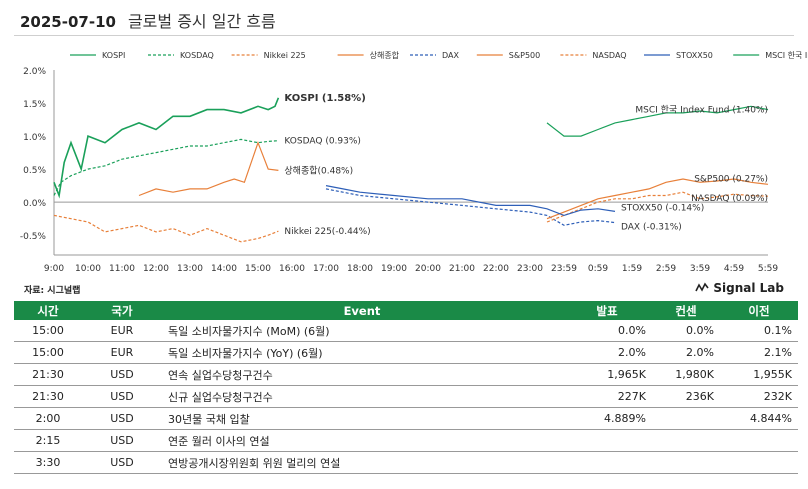 The image size is (808, 489). Describe the element at coordinates (48, 462) in the screenshot. I see `cell-time: 3:30` at that location.